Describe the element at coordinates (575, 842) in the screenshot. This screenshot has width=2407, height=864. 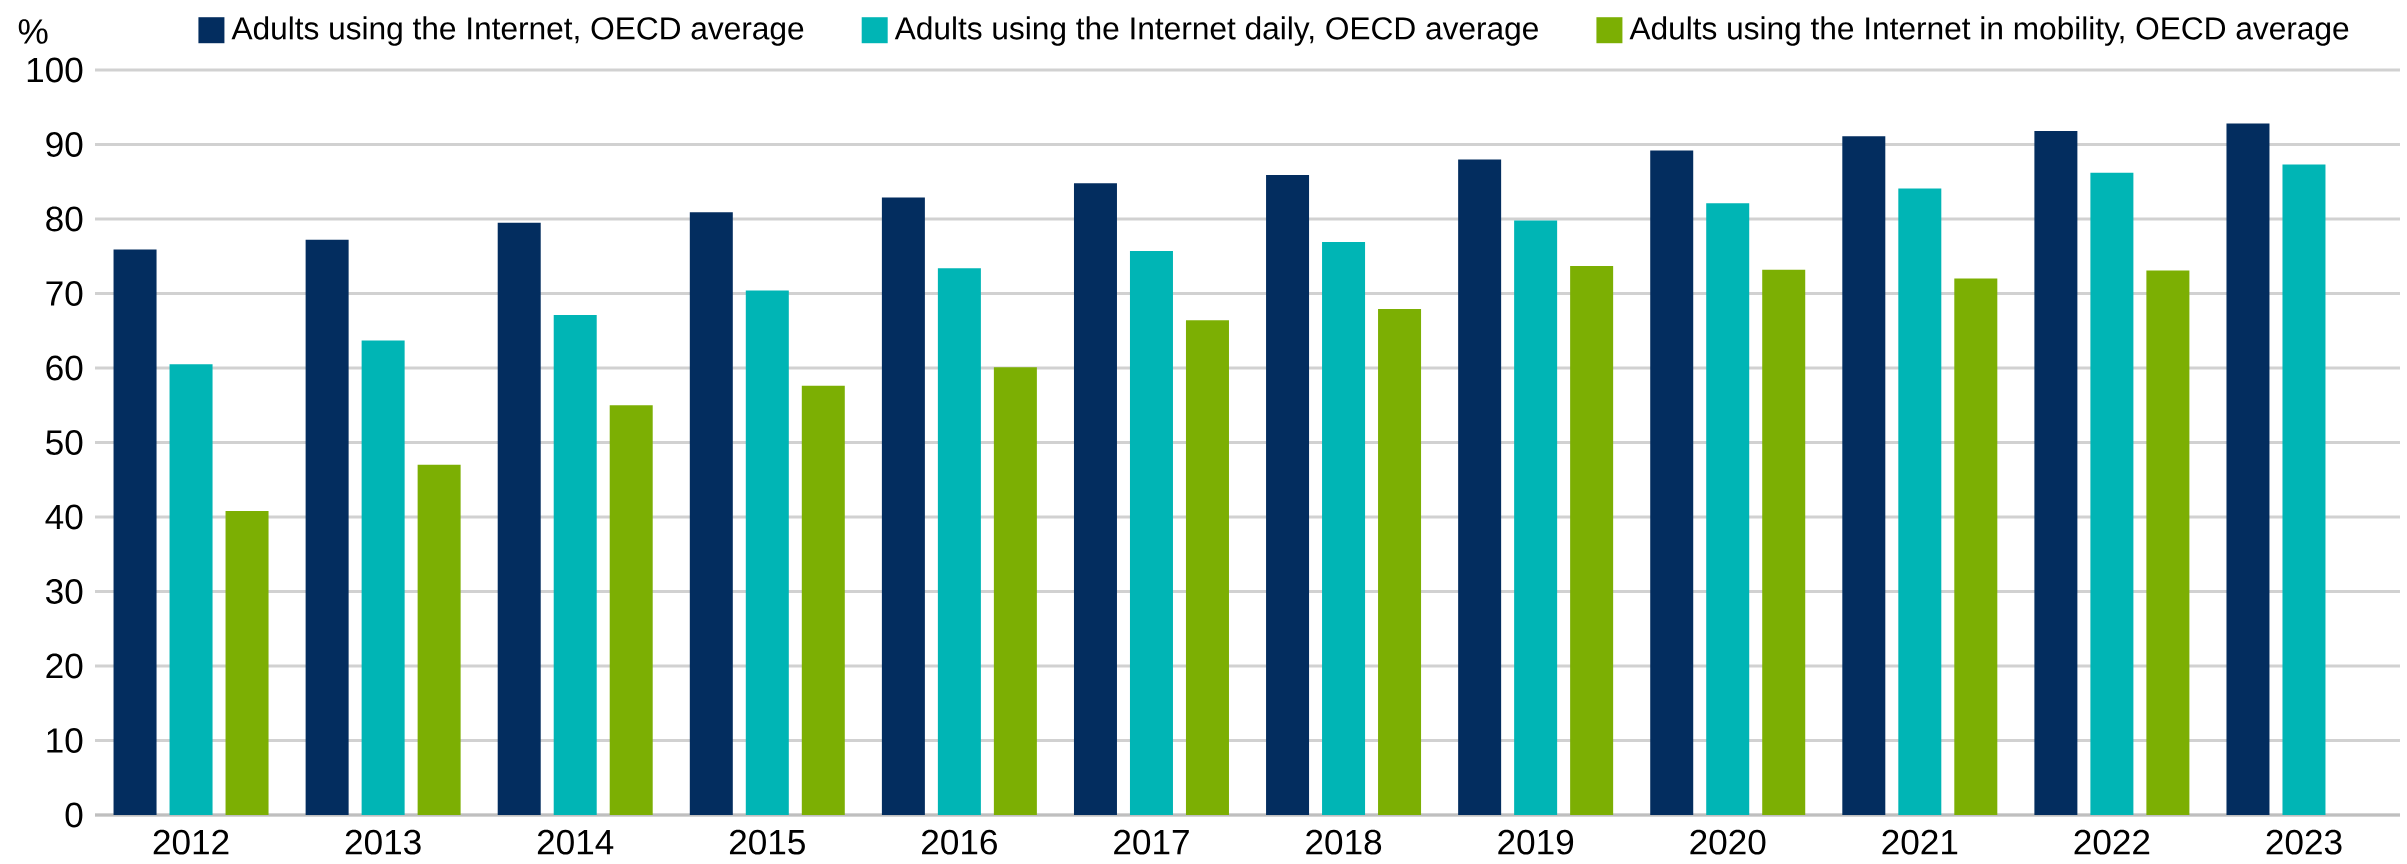
I see `x-tick-label: 2014` at that location.